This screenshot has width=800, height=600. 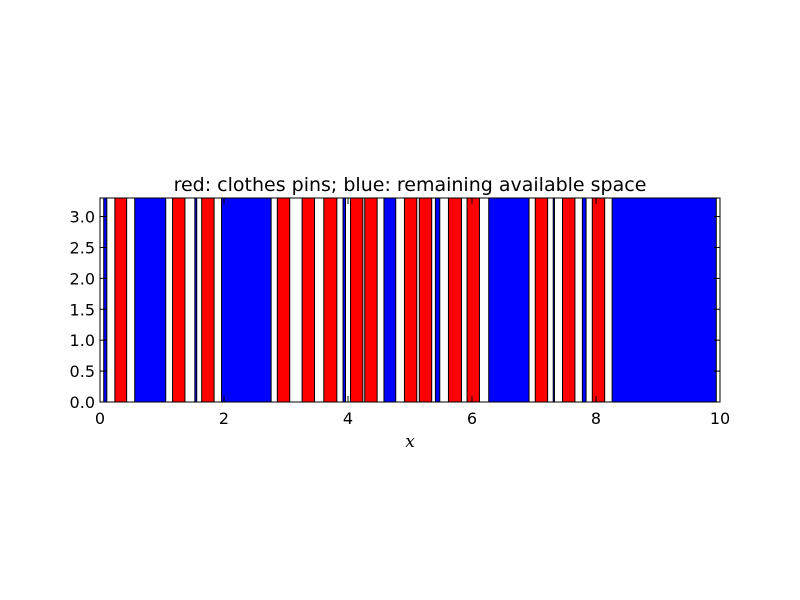 What do you see at coordinates (224, 418) in the screenshot?
I see `x-tick-label: 2` at bounding box center [224, 418].